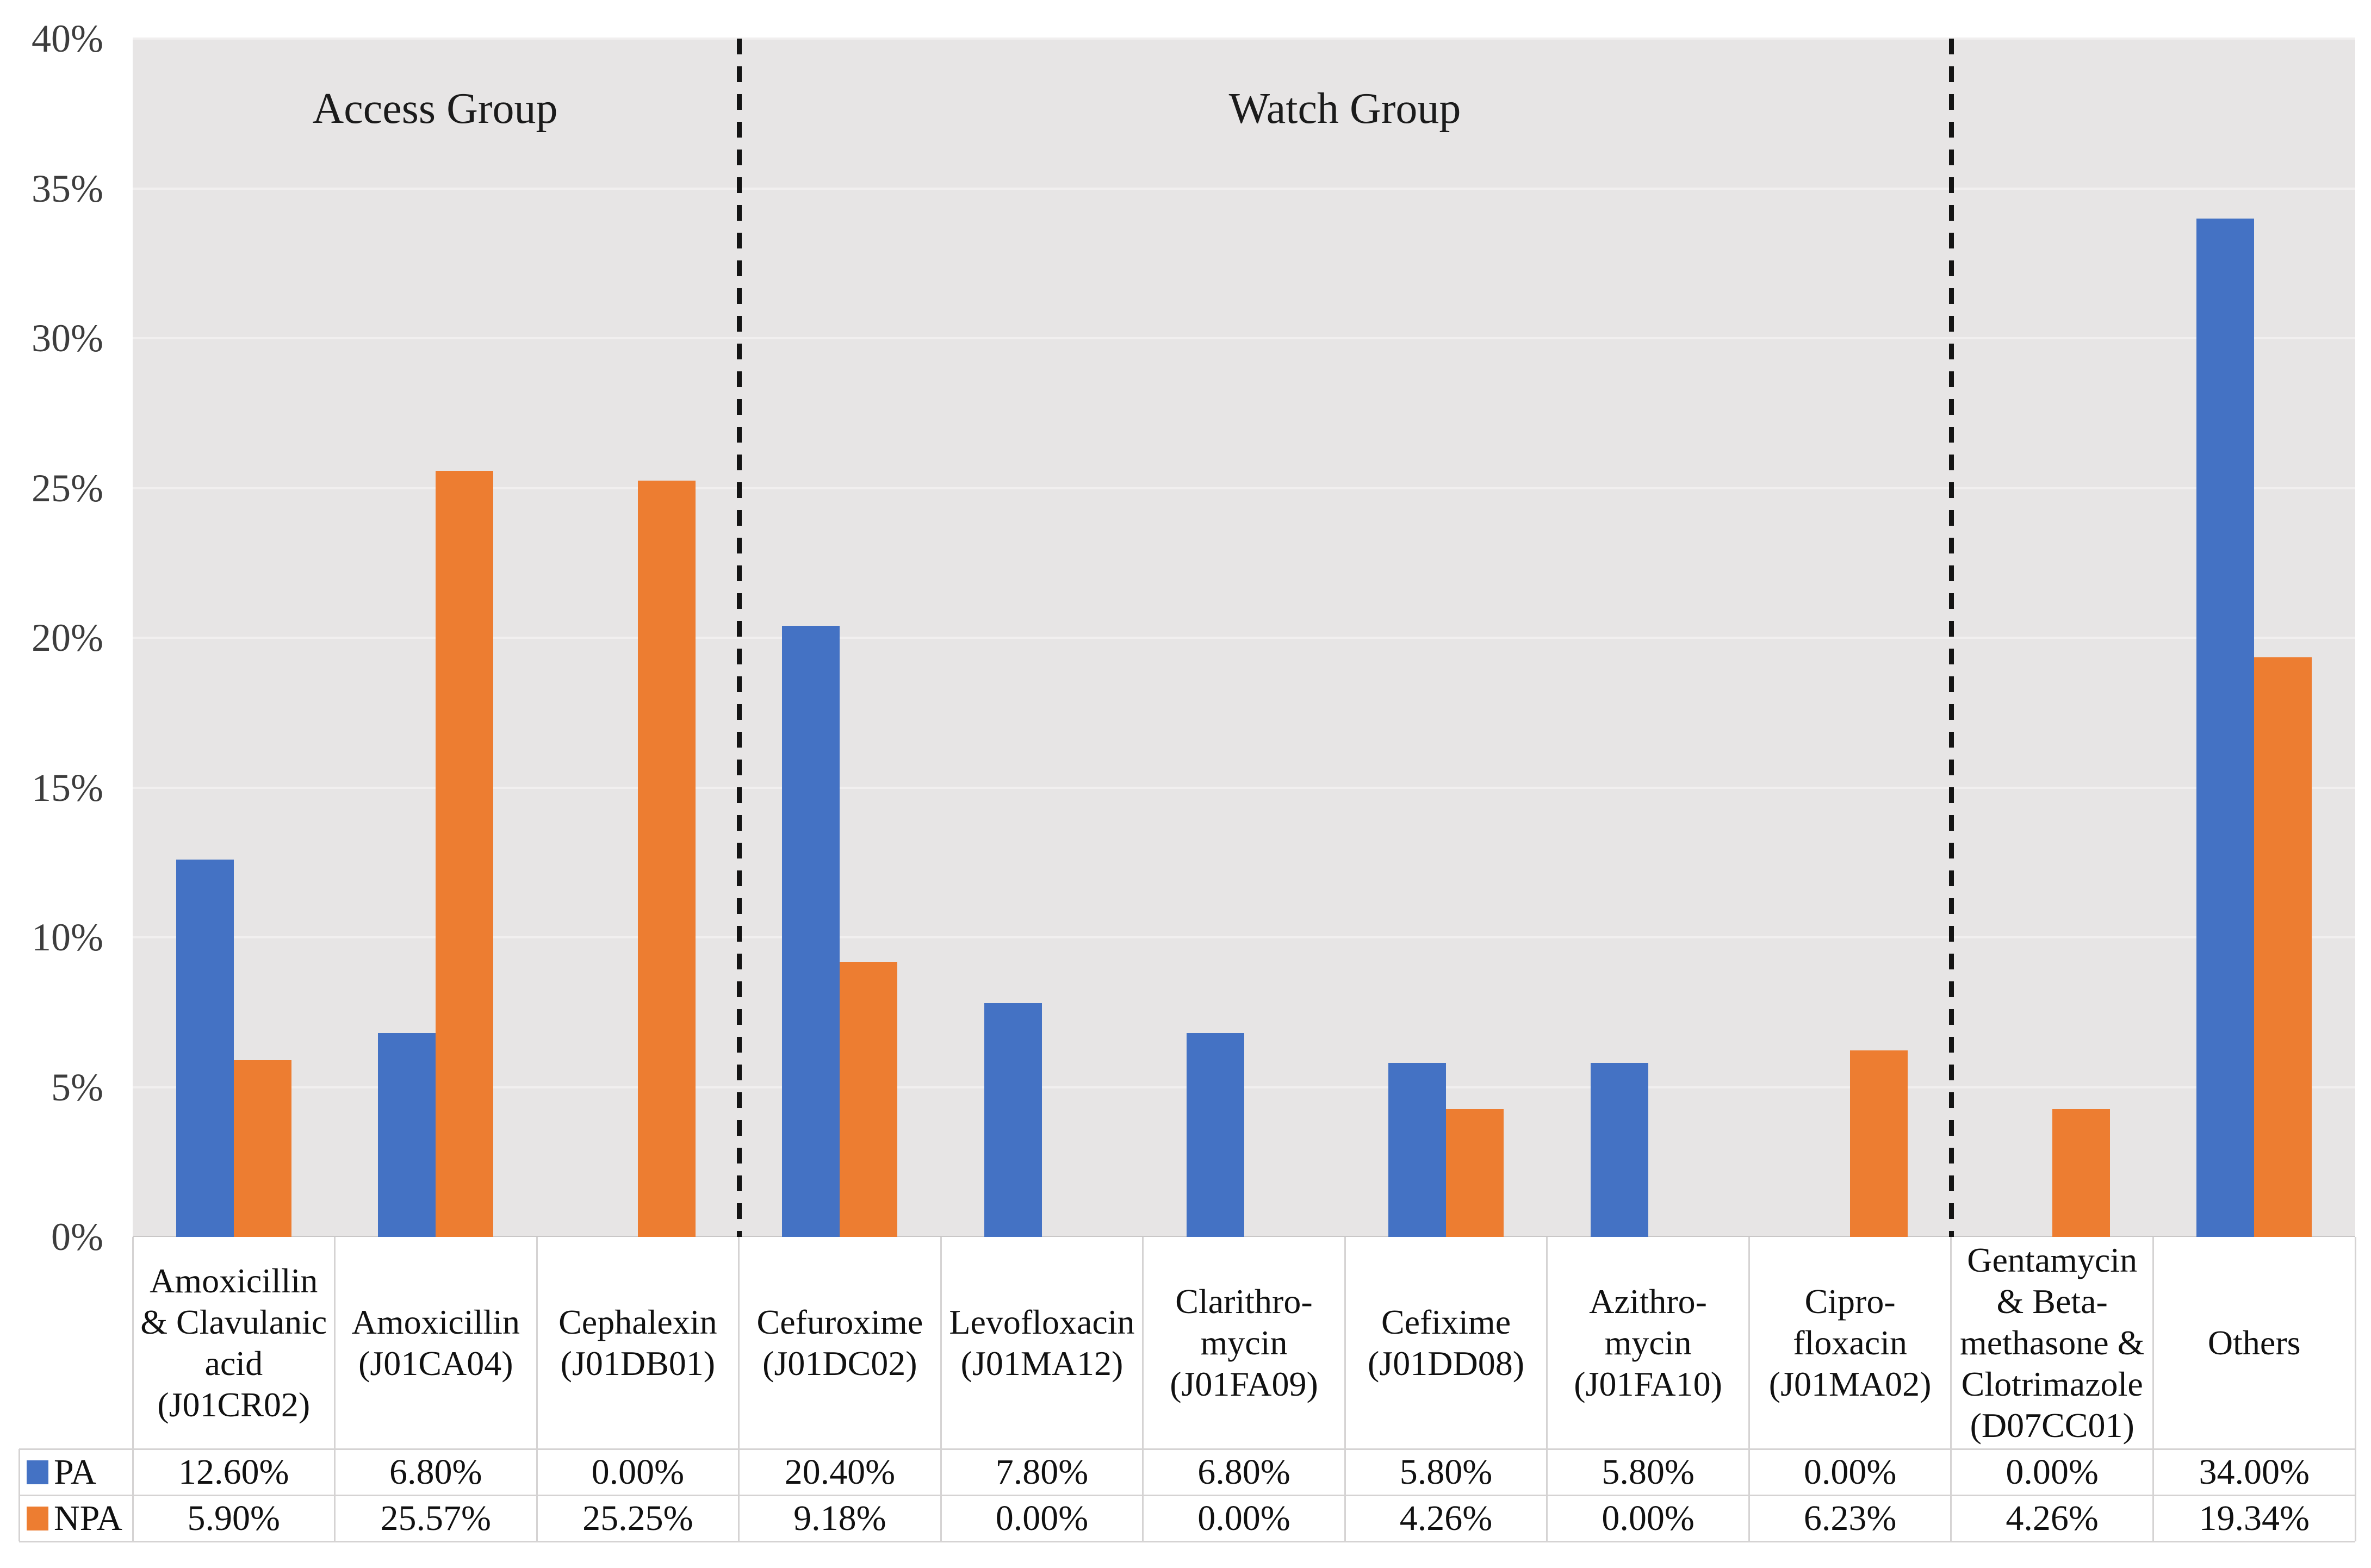  I want to click on legend-npa: NPA, so click(76, 1518).